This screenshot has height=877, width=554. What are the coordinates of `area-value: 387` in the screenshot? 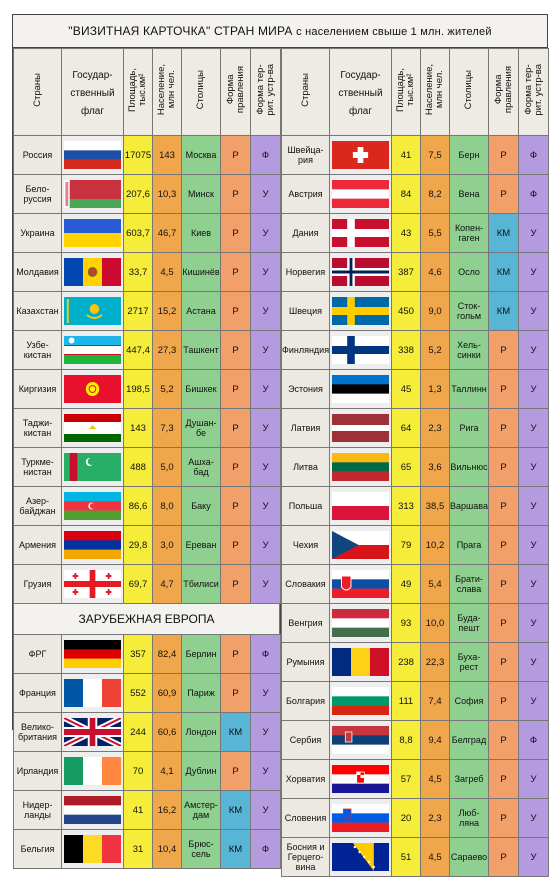 It's located at (406, 272).